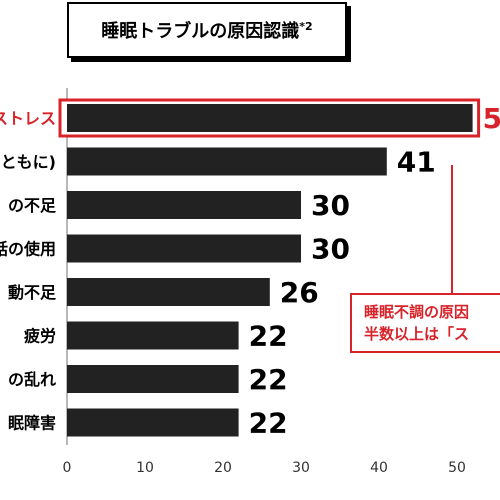 This screenshot has width=500, height=500. I want to click on callout-line-2: 半数以上は「ス, so click(417, 334).